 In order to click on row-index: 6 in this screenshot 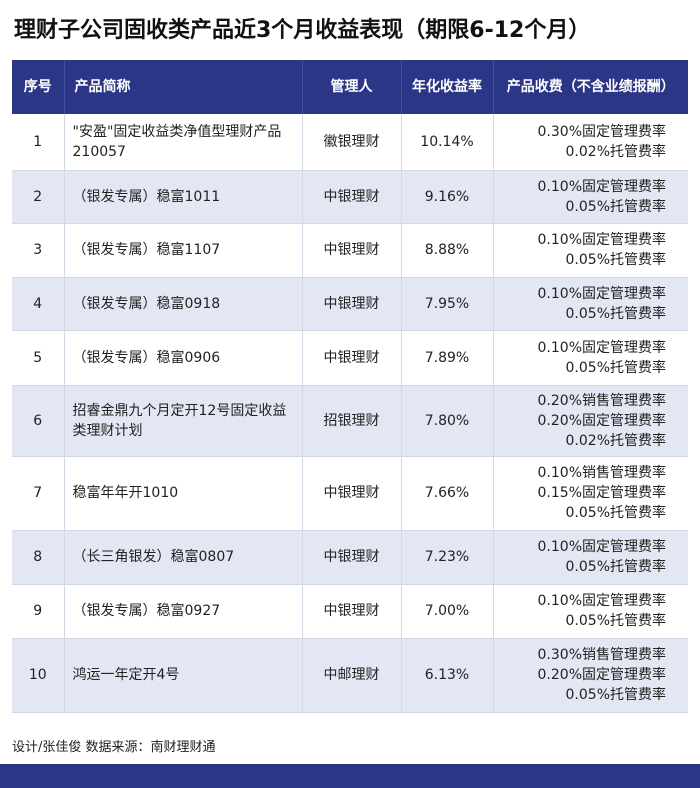, I will do `click(38, 420)`.